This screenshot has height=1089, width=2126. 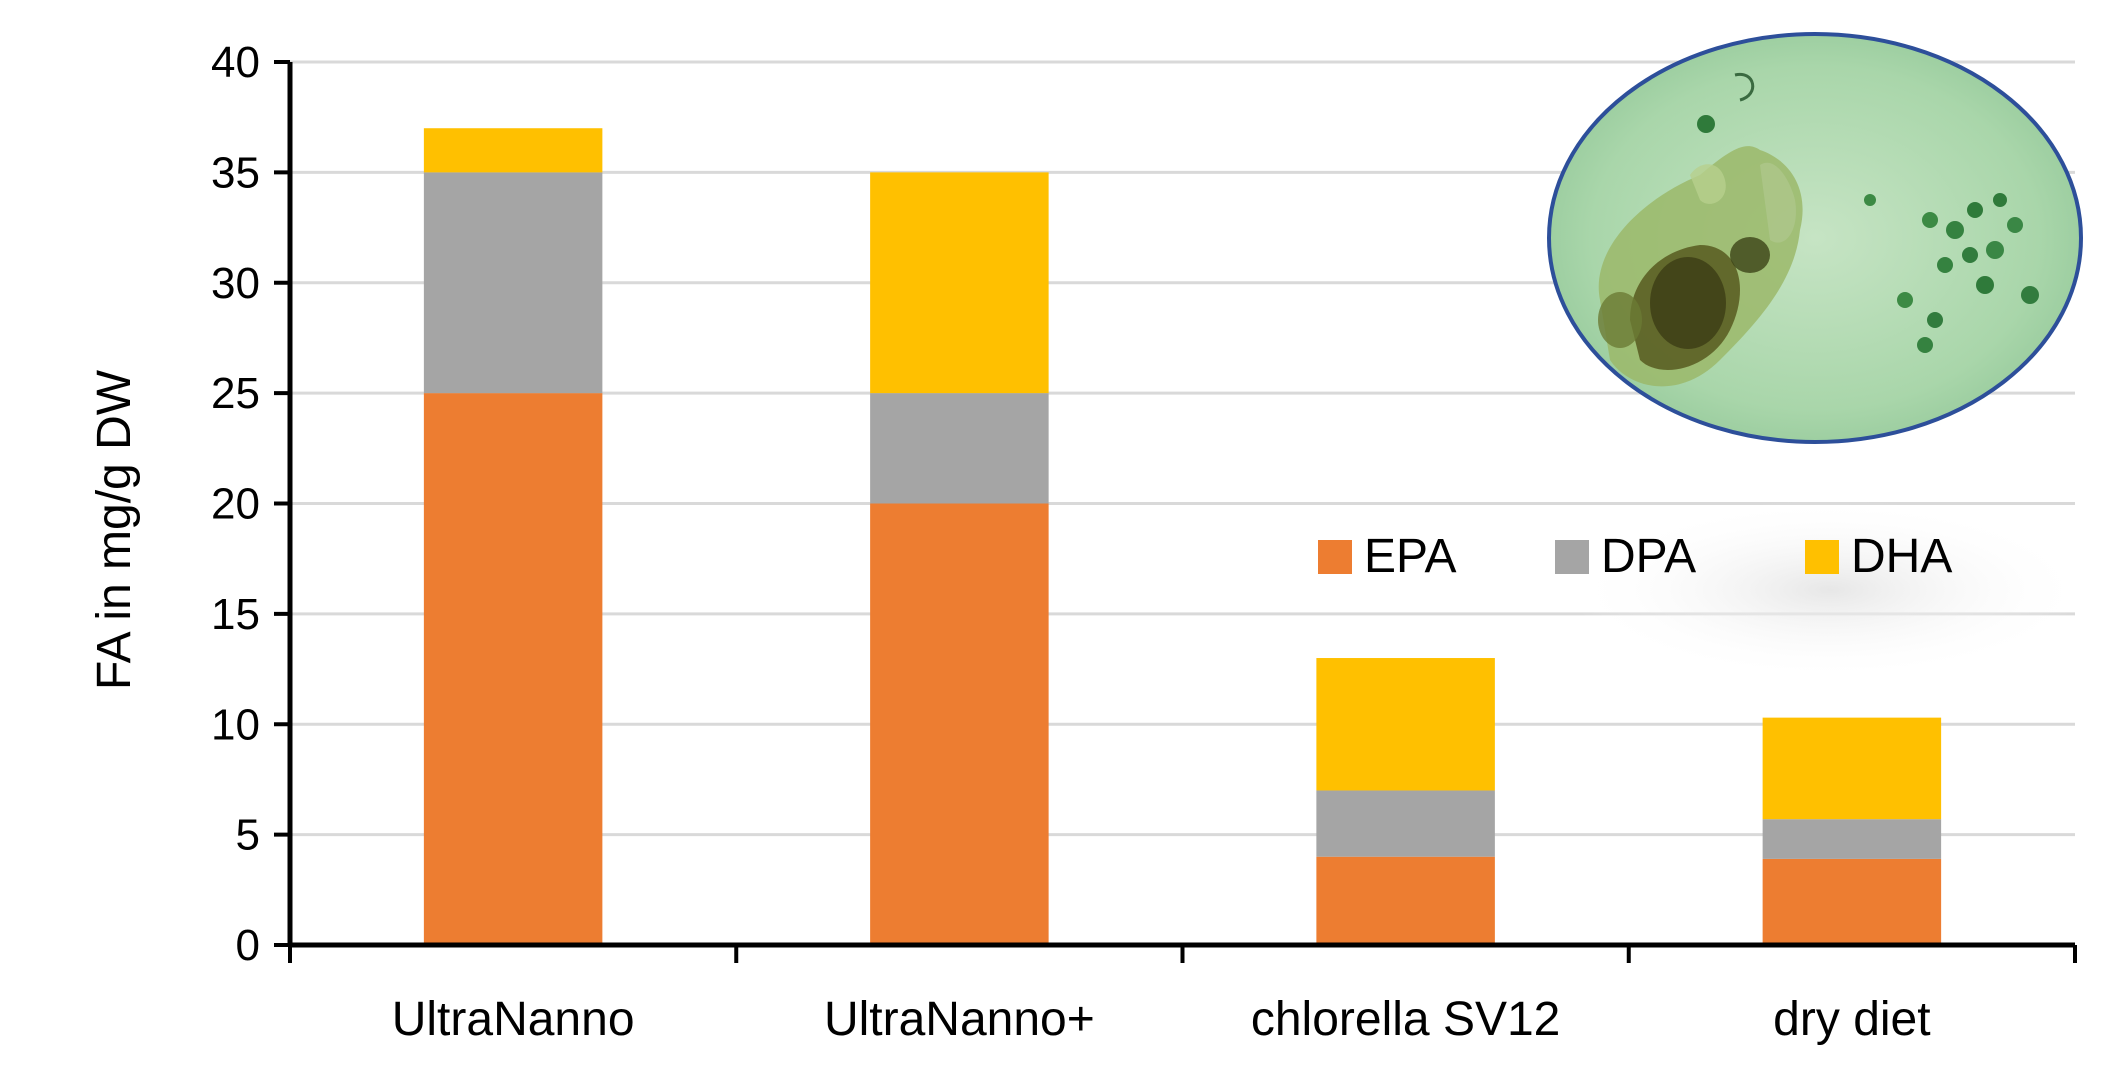 What do you see at coordinates (114, 529) in the screenshot?
I see `y-axis-title: FA in mg/g DW` at bounding box center [114, 529].